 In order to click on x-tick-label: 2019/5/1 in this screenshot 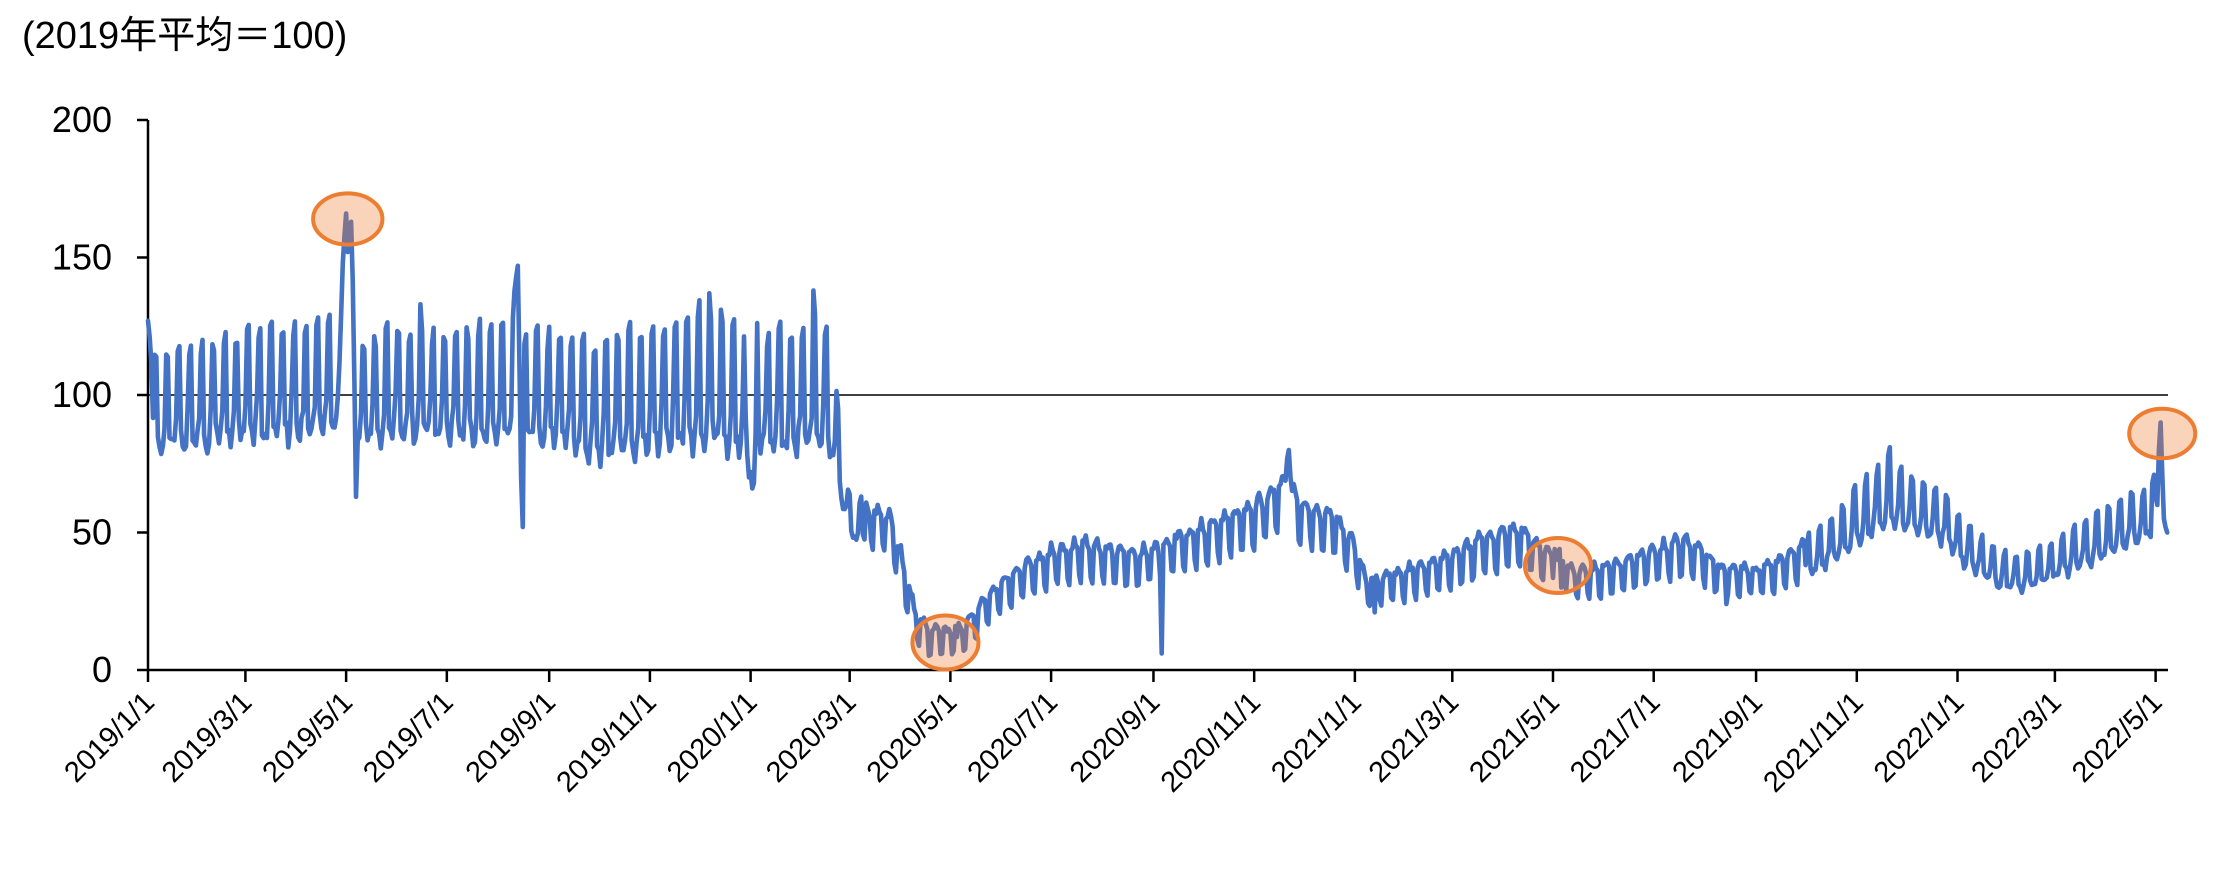, I will do `click(308, 737)`.